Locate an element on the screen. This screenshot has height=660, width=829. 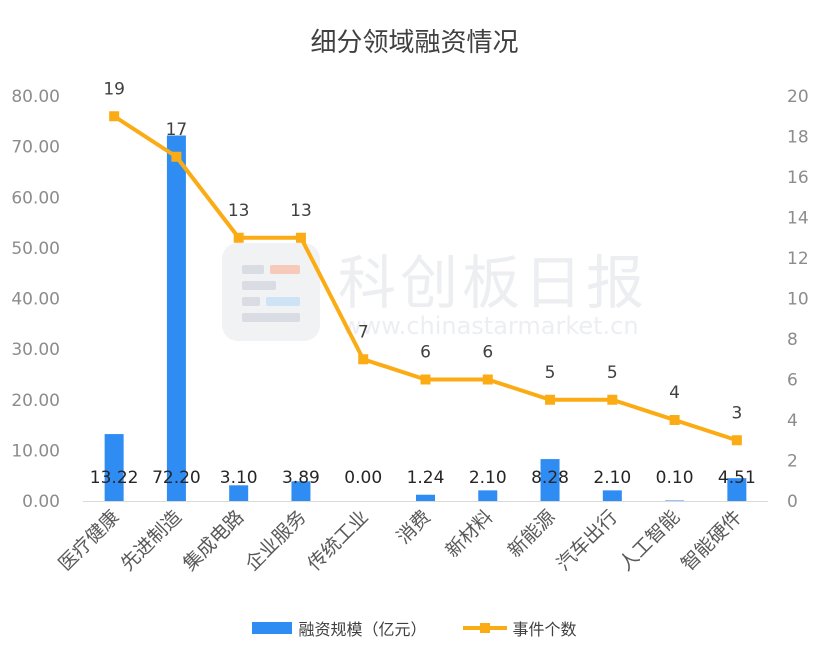
bar-data-label: 4.51 is located at coordinates (737, 478).